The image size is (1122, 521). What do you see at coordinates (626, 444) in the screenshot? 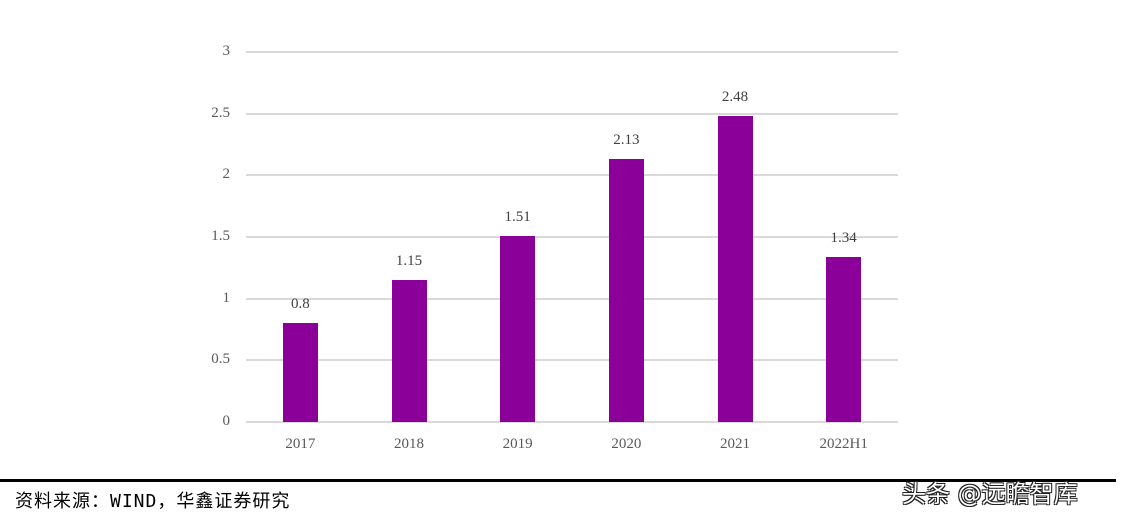
I see `x-axis-tick-label: 2020` at bounding box center [626, 444].